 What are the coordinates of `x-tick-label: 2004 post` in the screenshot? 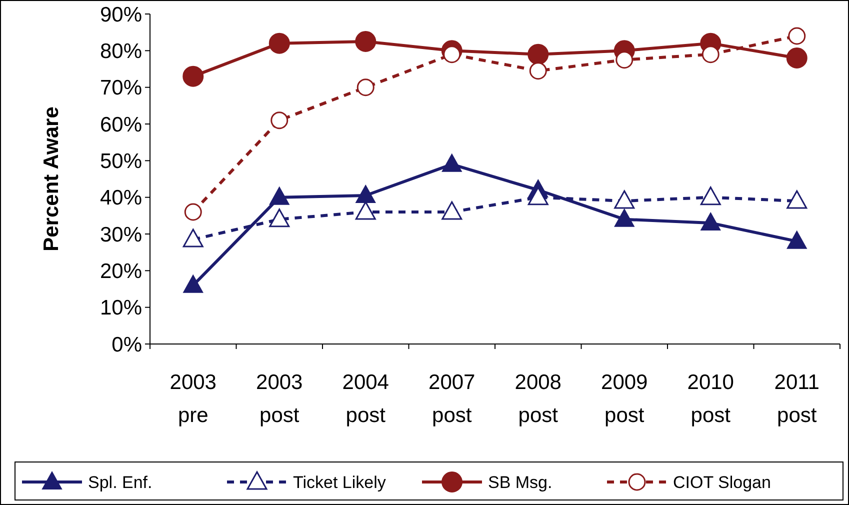 It's located at (366, 399).